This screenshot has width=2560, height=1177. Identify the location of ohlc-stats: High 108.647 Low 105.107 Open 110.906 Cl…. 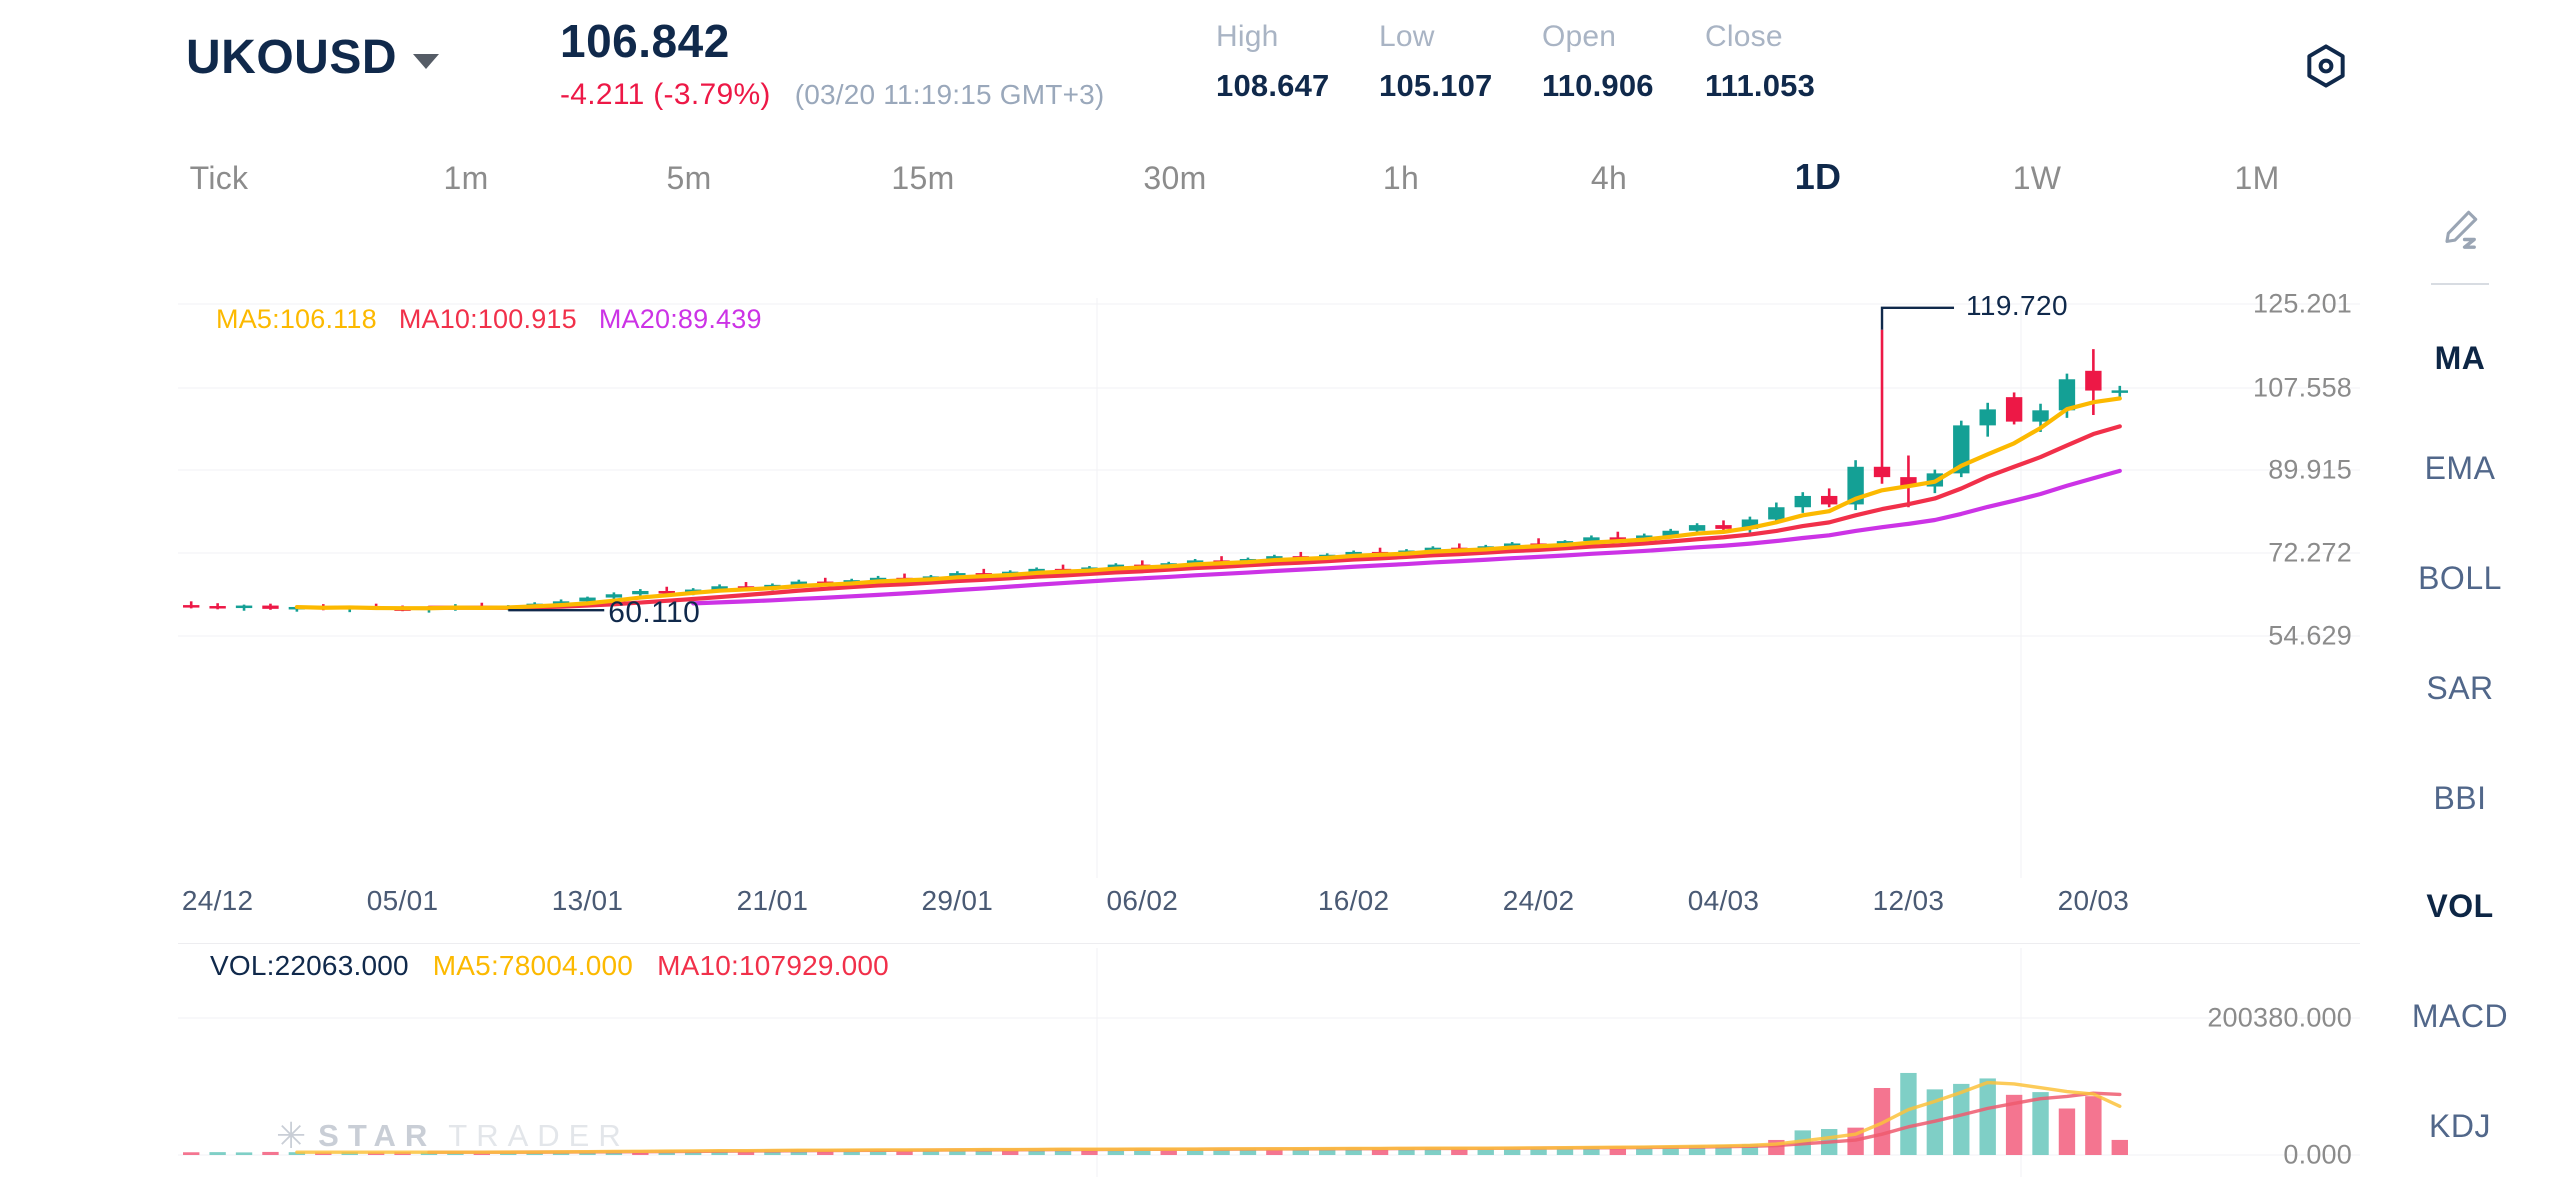
(1542, 62).